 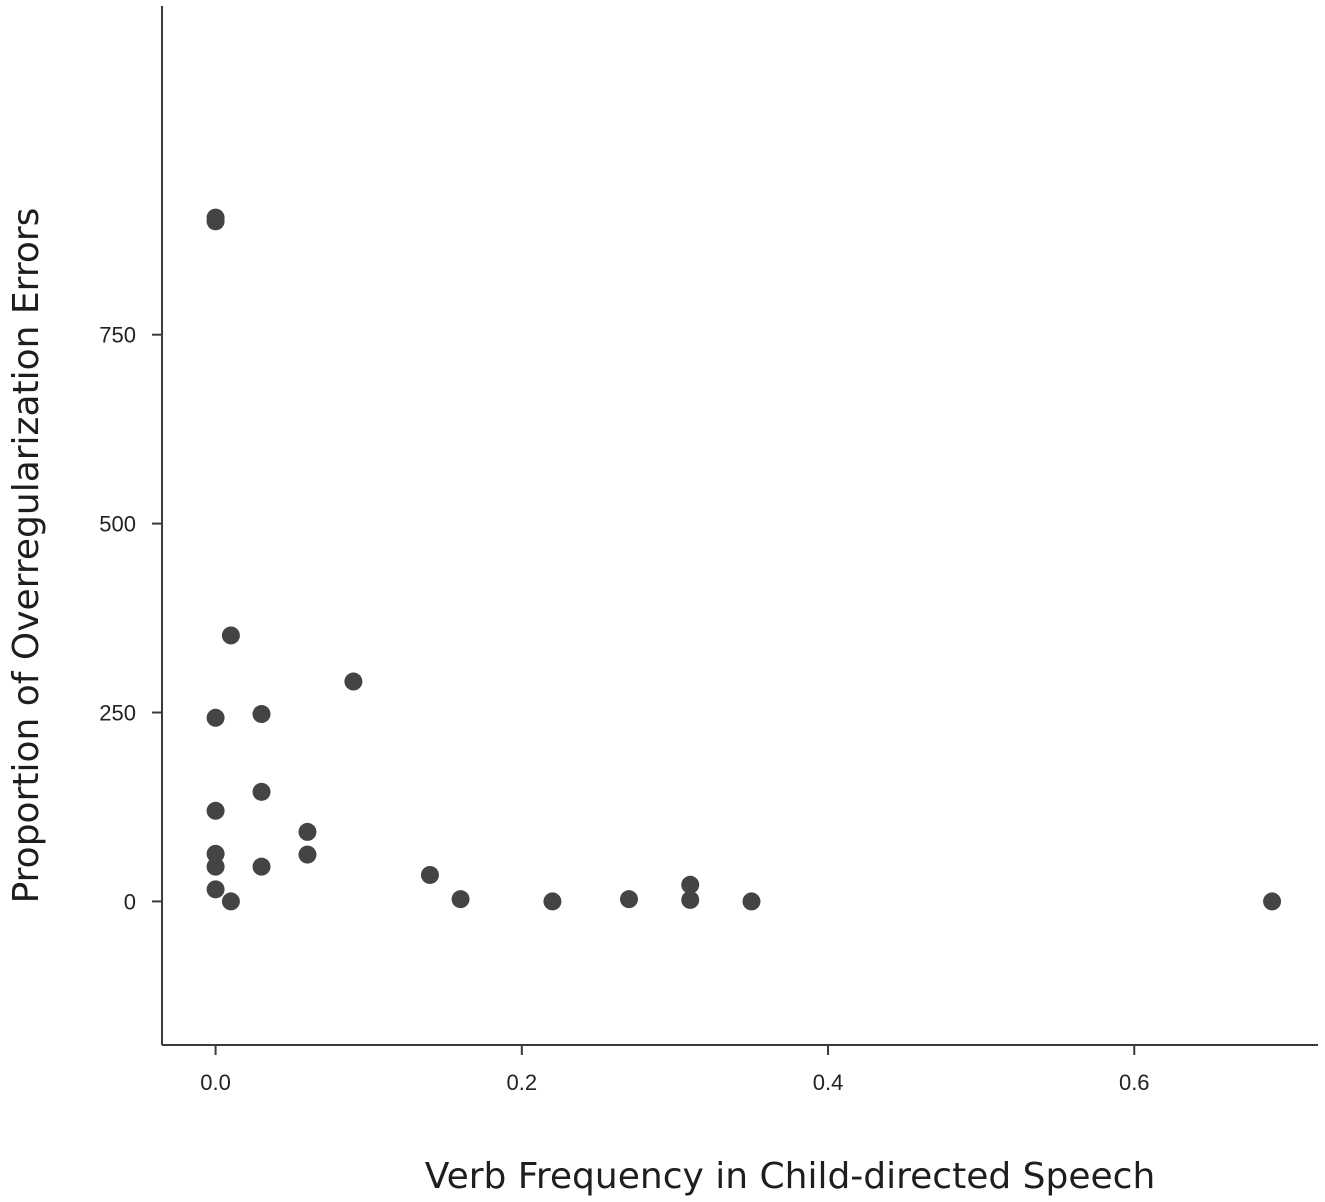 I want to click on y-tick-label: 250, so click(x=117, y=713).